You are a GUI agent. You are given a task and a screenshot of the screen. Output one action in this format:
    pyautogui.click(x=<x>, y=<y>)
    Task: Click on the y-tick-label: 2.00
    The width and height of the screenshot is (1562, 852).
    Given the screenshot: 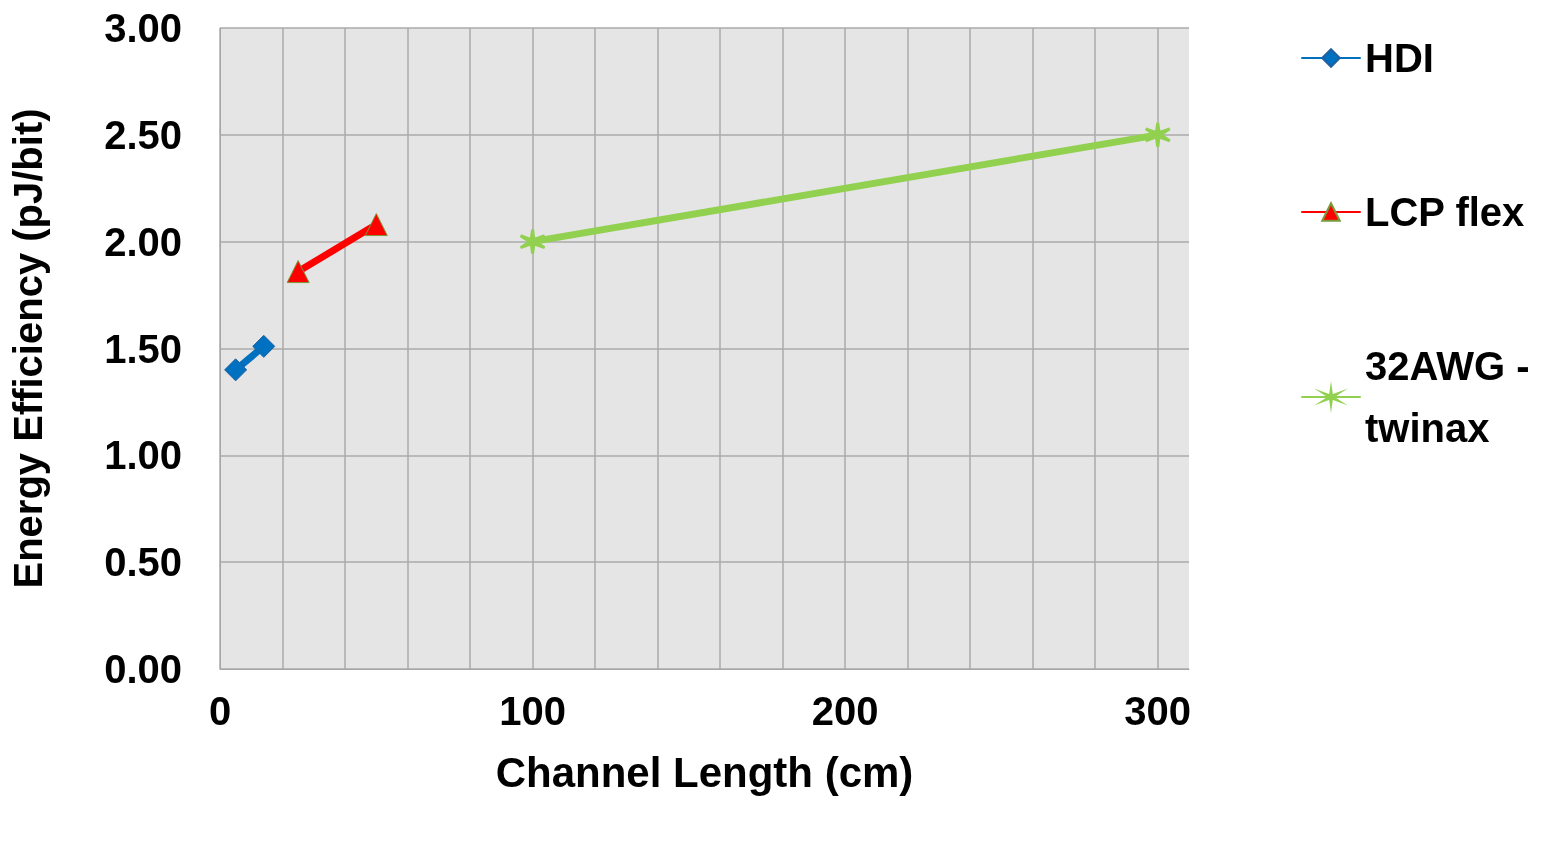 What is the action you would take?
    pyautogui.click(x=143, y=241)
    